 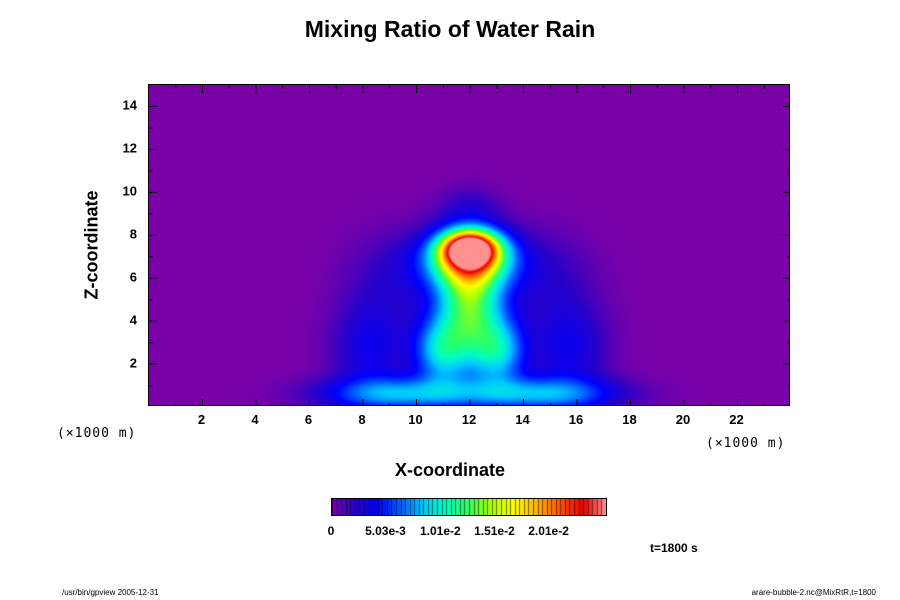 What do you see at coordinates (415, 419) in the screenshot?
I see `x-tick-label: 10` at bounding box center [415, 419].